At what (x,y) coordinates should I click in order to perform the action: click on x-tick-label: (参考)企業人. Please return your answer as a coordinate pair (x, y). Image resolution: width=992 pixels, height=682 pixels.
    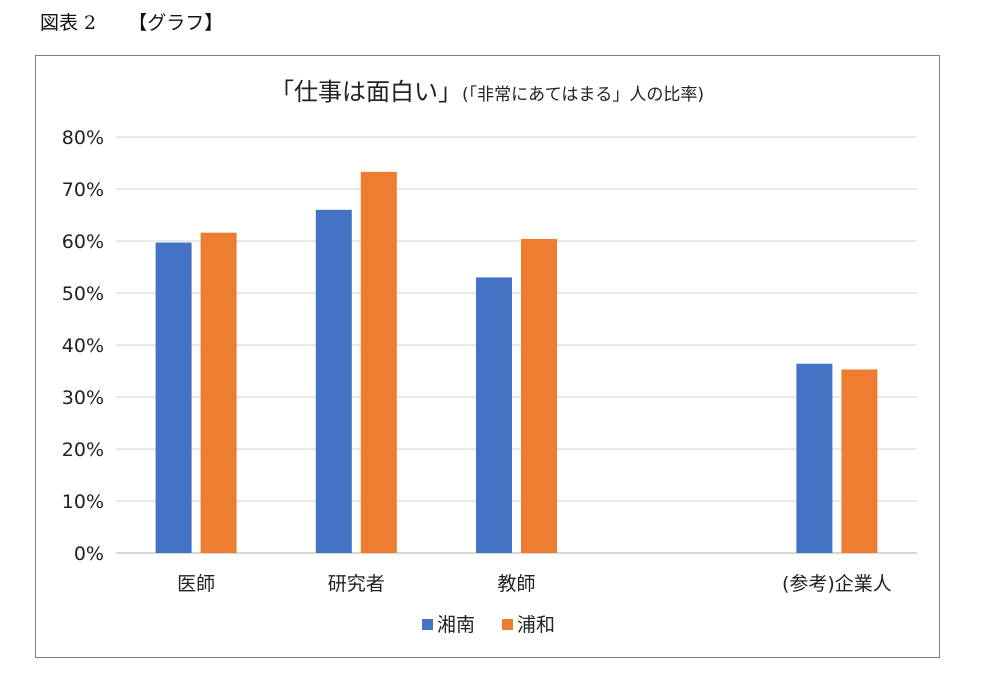
    Looking at the image, I should click on (837, 584).